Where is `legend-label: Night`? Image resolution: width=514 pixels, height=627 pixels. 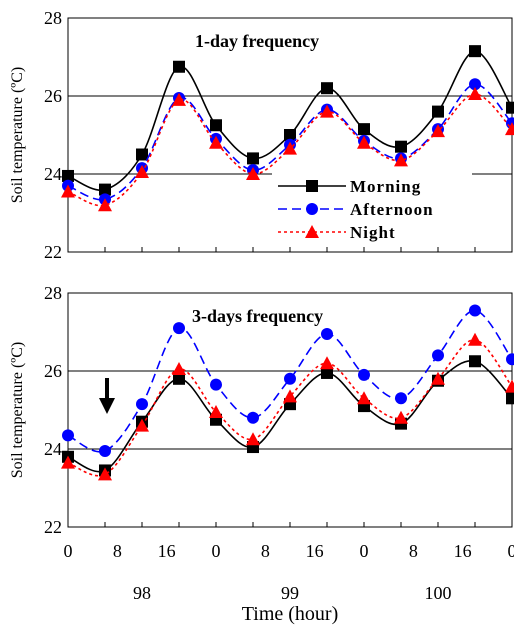 legend-label: Night is located at coordinates (373, 232).